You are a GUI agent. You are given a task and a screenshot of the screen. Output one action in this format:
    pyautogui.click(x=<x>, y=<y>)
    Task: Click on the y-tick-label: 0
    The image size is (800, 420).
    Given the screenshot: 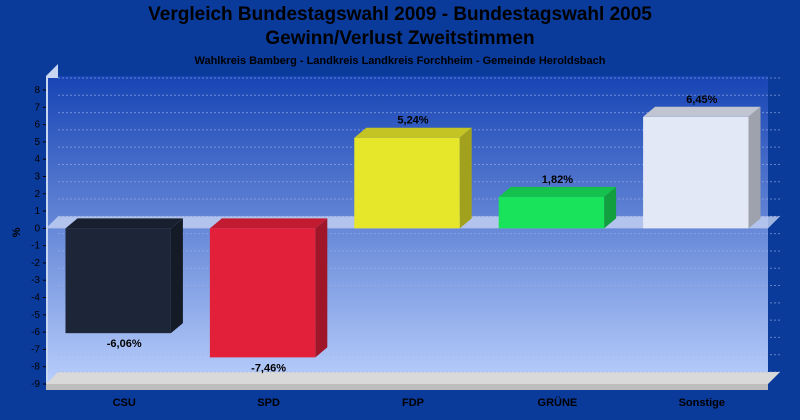 What is the action you would take?
    pyautogui.click(x=37, y=228)
    